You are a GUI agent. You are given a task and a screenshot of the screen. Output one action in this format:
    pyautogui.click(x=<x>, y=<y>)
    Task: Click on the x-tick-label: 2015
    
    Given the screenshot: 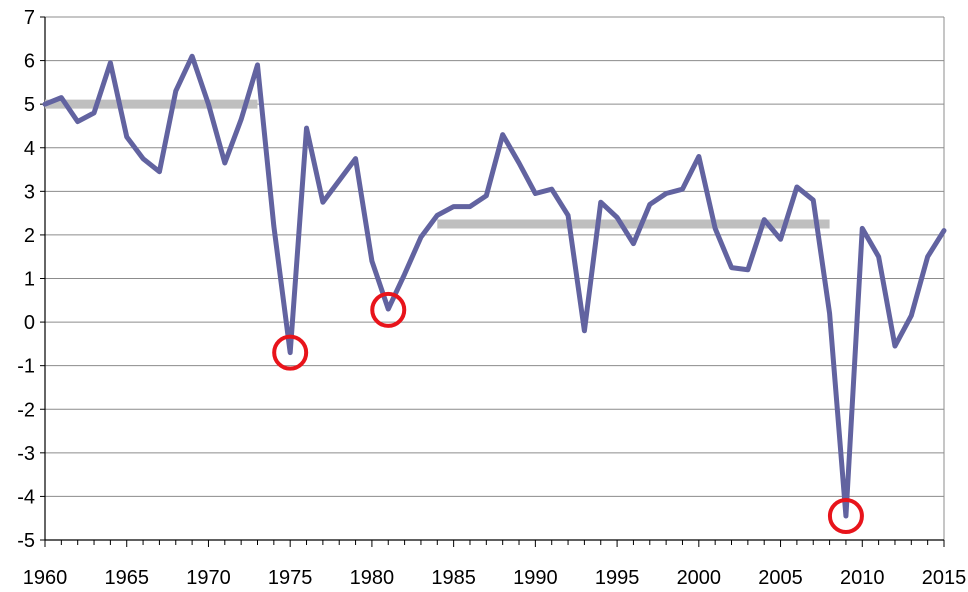 What is the action you would take?
    pyautogui.click(x=944, y=578)
    